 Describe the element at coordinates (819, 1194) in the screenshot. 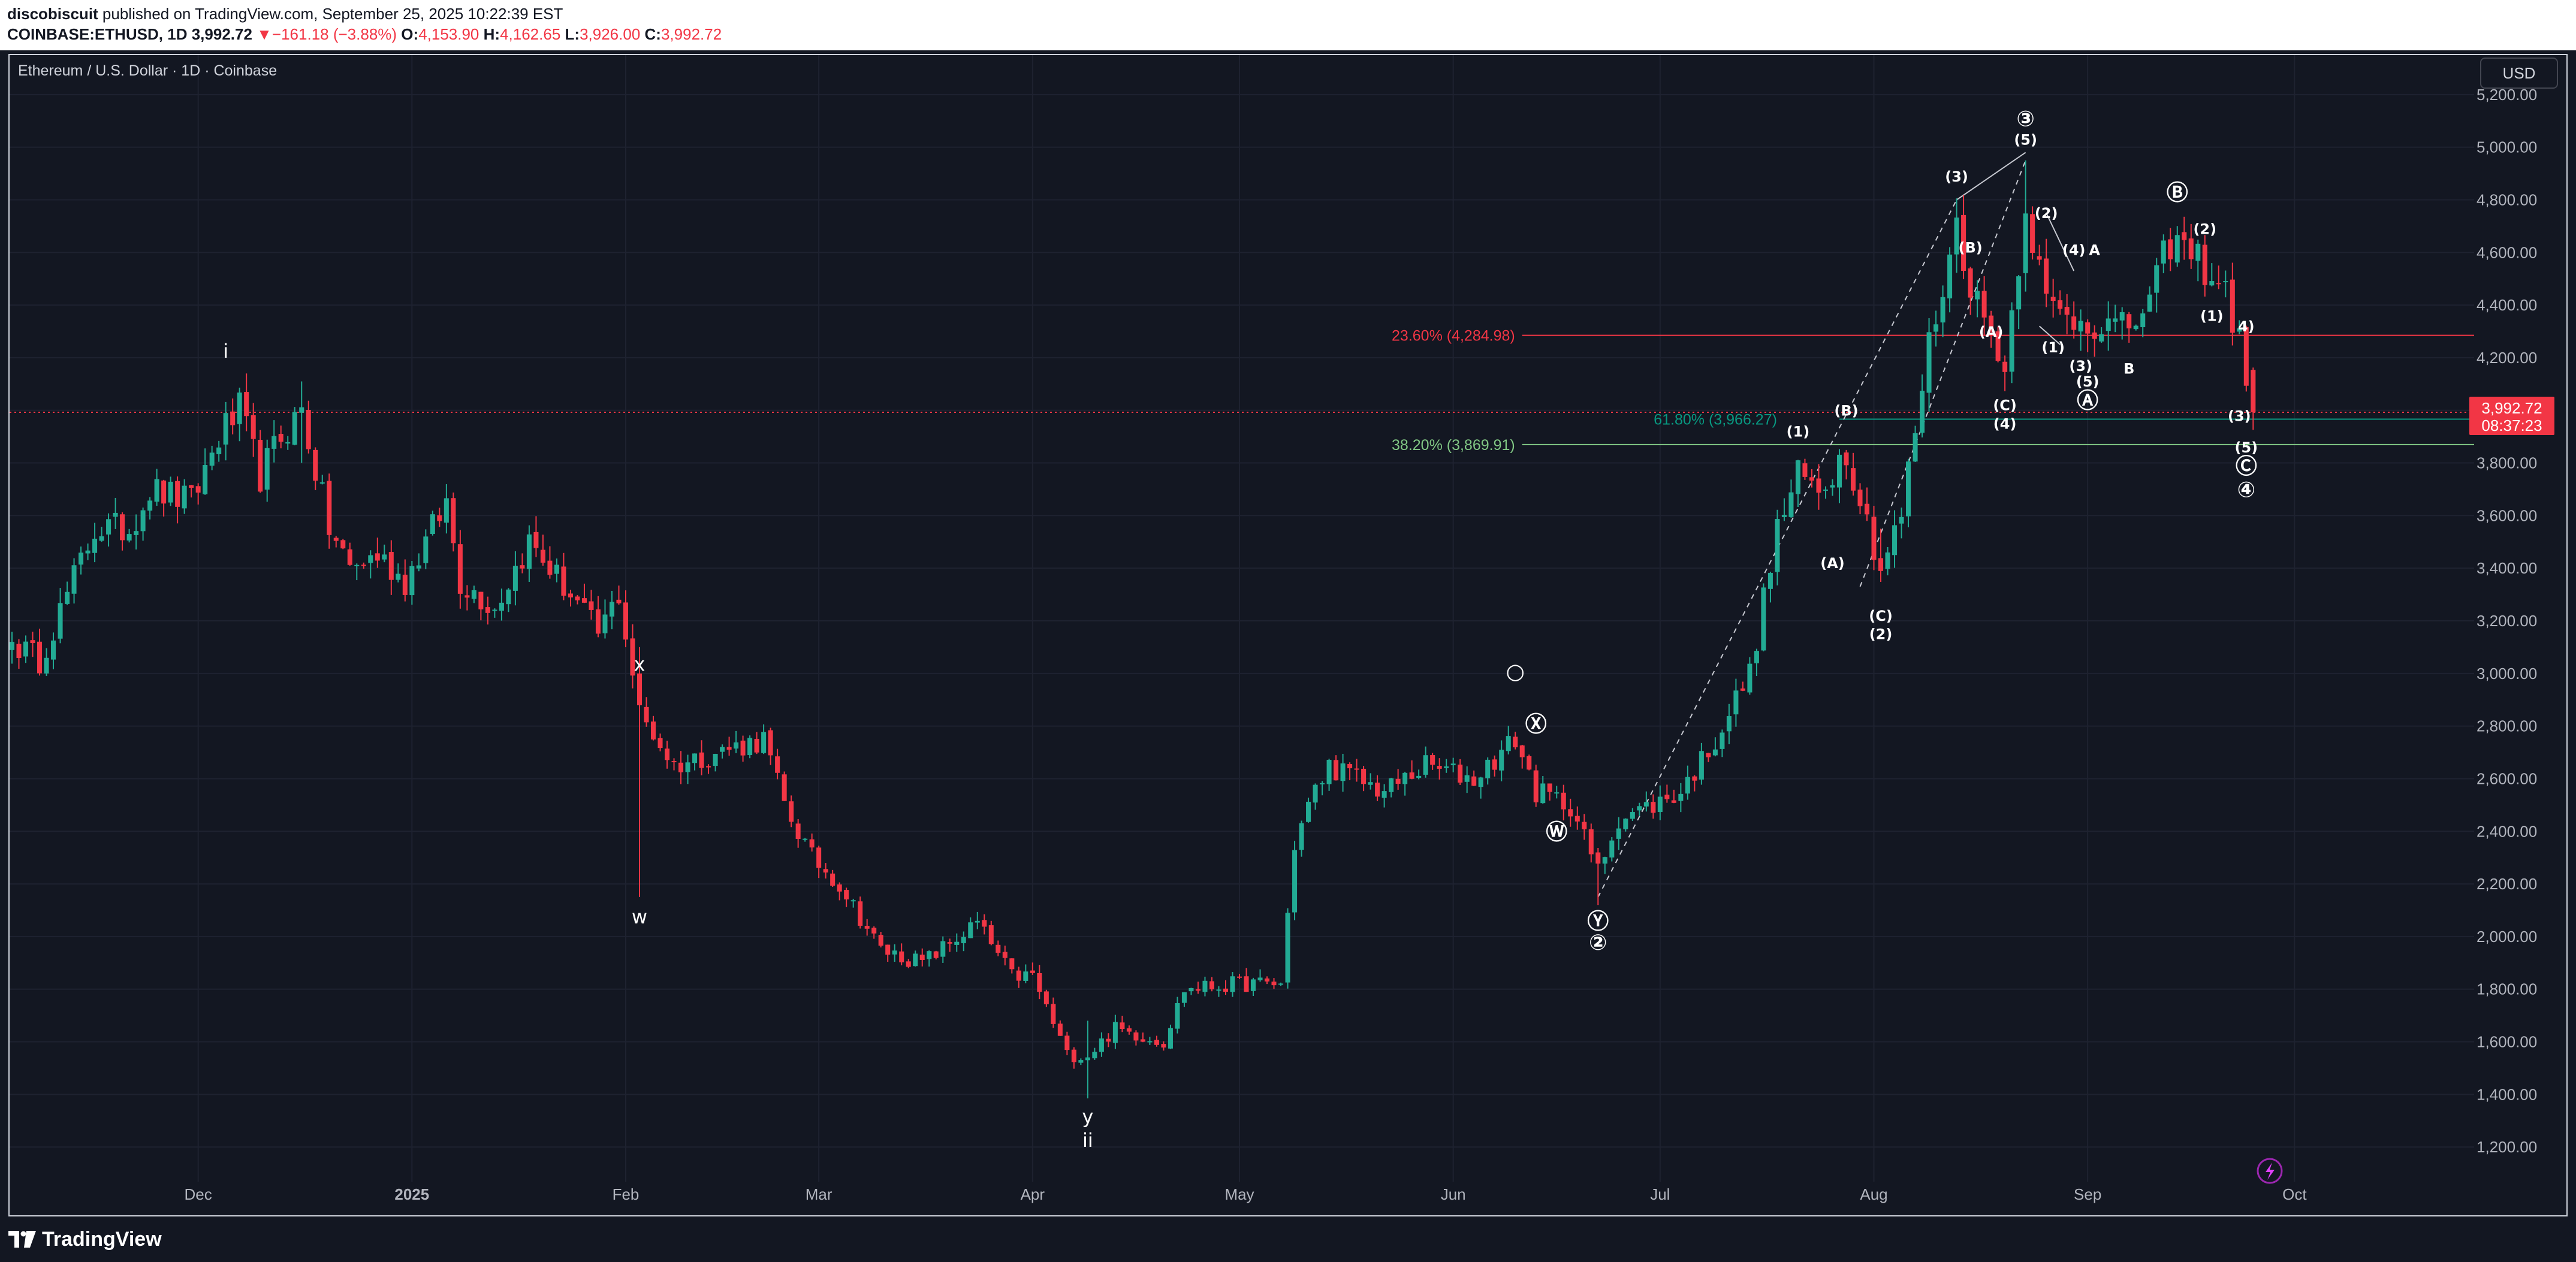

I see `time-tick-label: Mar` at that location.